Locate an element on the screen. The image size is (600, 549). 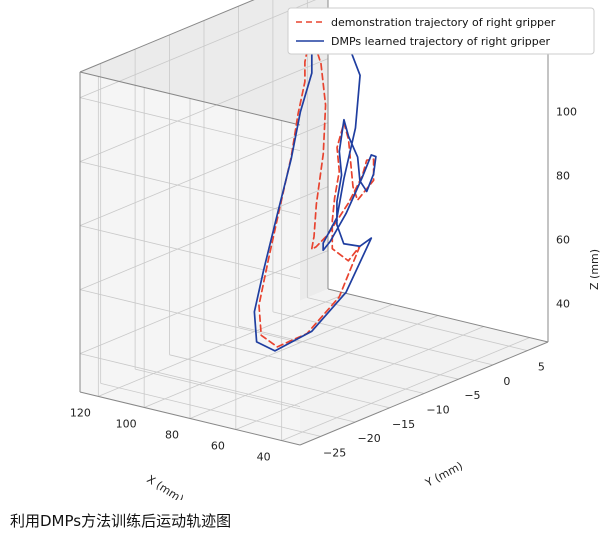
y-axis-label: Y (mm) is located at coordinates (443, 474).